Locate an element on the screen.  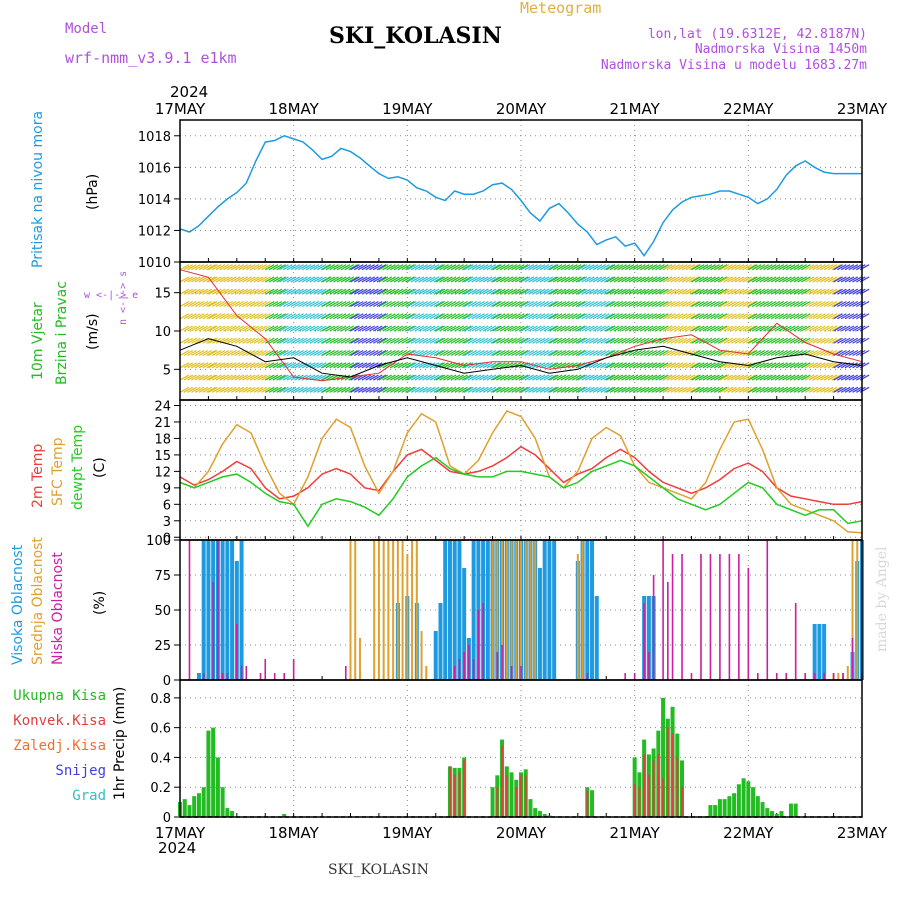
temp-temp2m-line is located at coordinates (521, 475).